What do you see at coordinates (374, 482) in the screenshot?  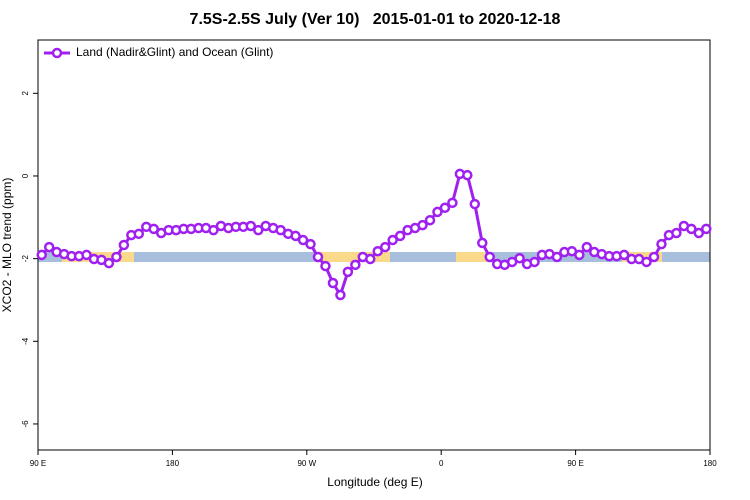 I see `x-axis-label: Longitude (deg E)` at bounding box center [374, 482].